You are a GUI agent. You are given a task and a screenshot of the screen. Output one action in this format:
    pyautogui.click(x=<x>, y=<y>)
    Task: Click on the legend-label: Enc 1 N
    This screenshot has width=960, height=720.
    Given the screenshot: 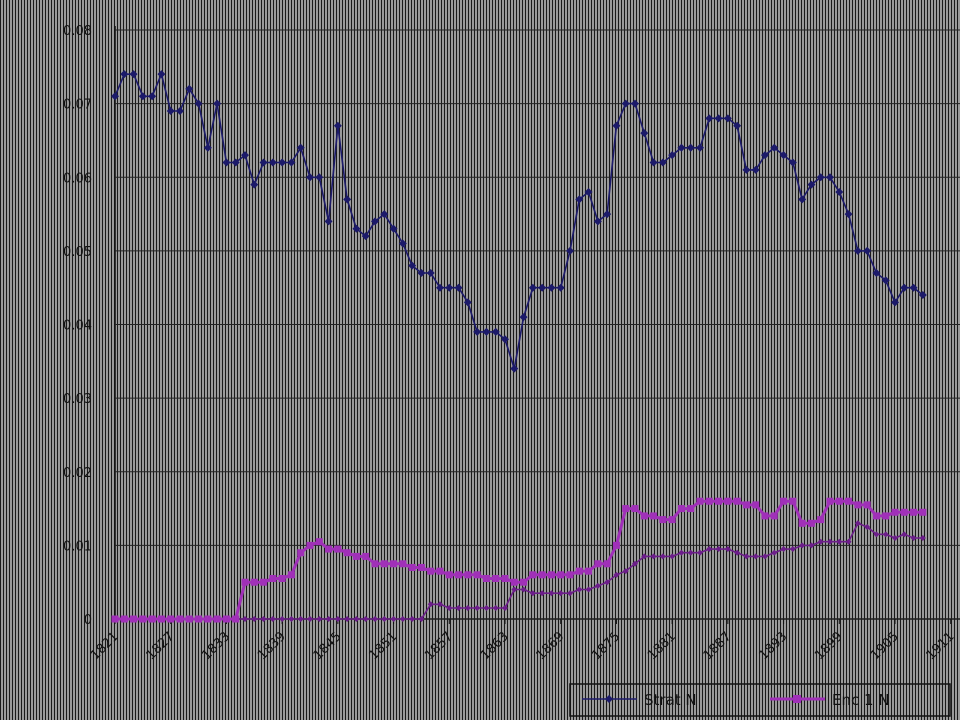 What is the action you would take?
    pyautogui.click(x=861, y=700)
    